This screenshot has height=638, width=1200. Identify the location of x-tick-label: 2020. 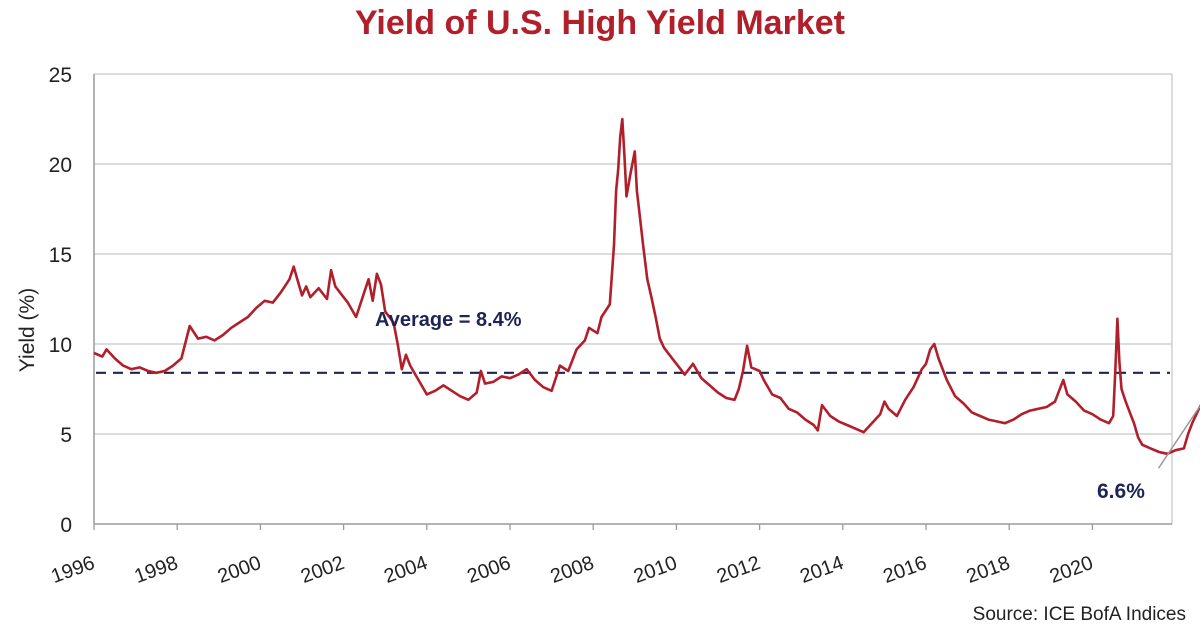
(1071, 570).